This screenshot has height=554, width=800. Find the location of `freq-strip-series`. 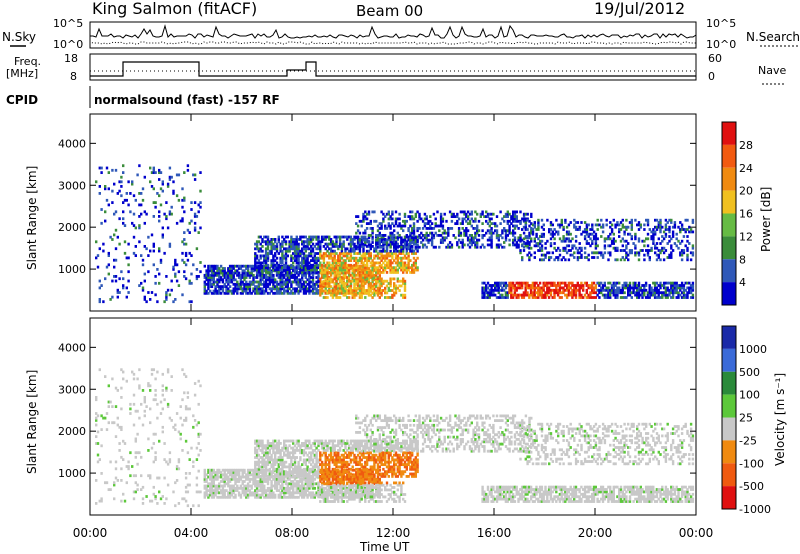

freq-strip-series is located at coordinates (393, 69).